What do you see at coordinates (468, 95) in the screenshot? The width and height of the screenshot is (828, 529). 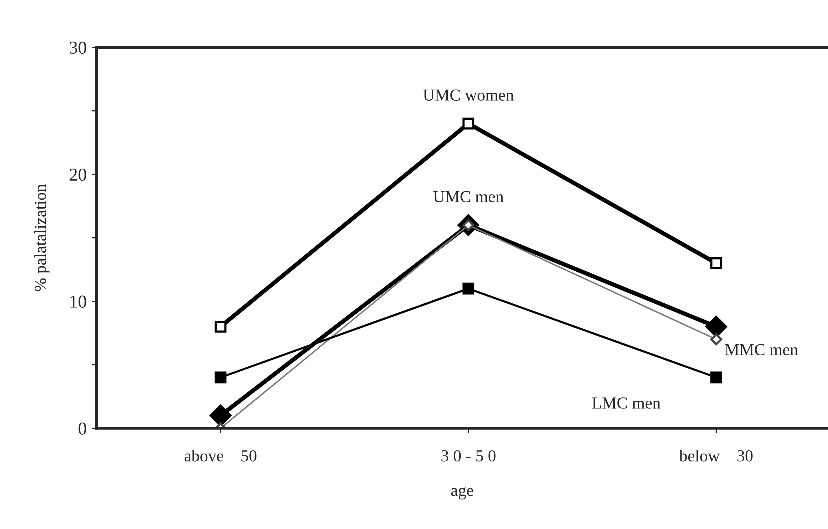 I see `series-label: UMC women` at bounding box center [468, 95].